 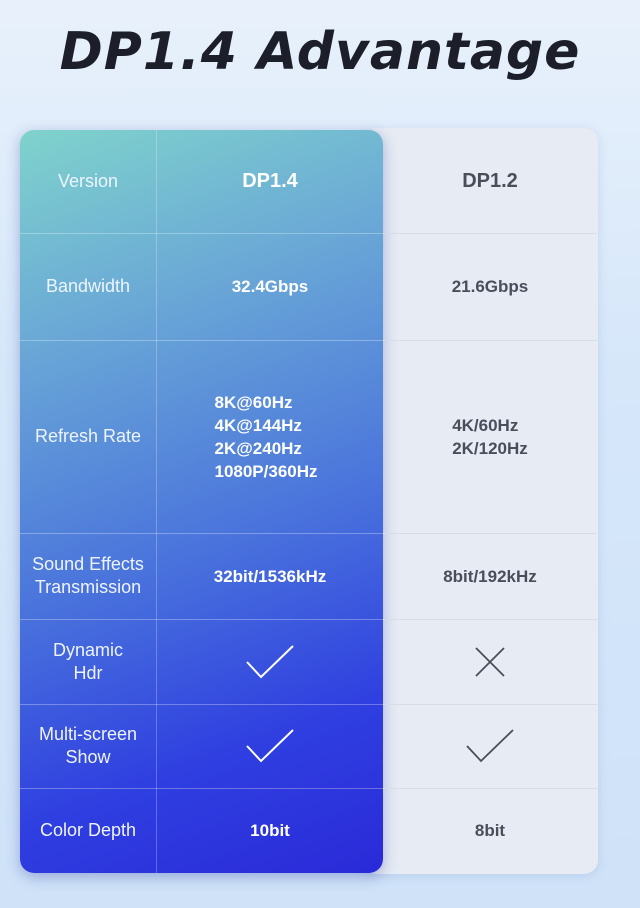 I want to click on row-label: Show, so click(x=88, y=757).